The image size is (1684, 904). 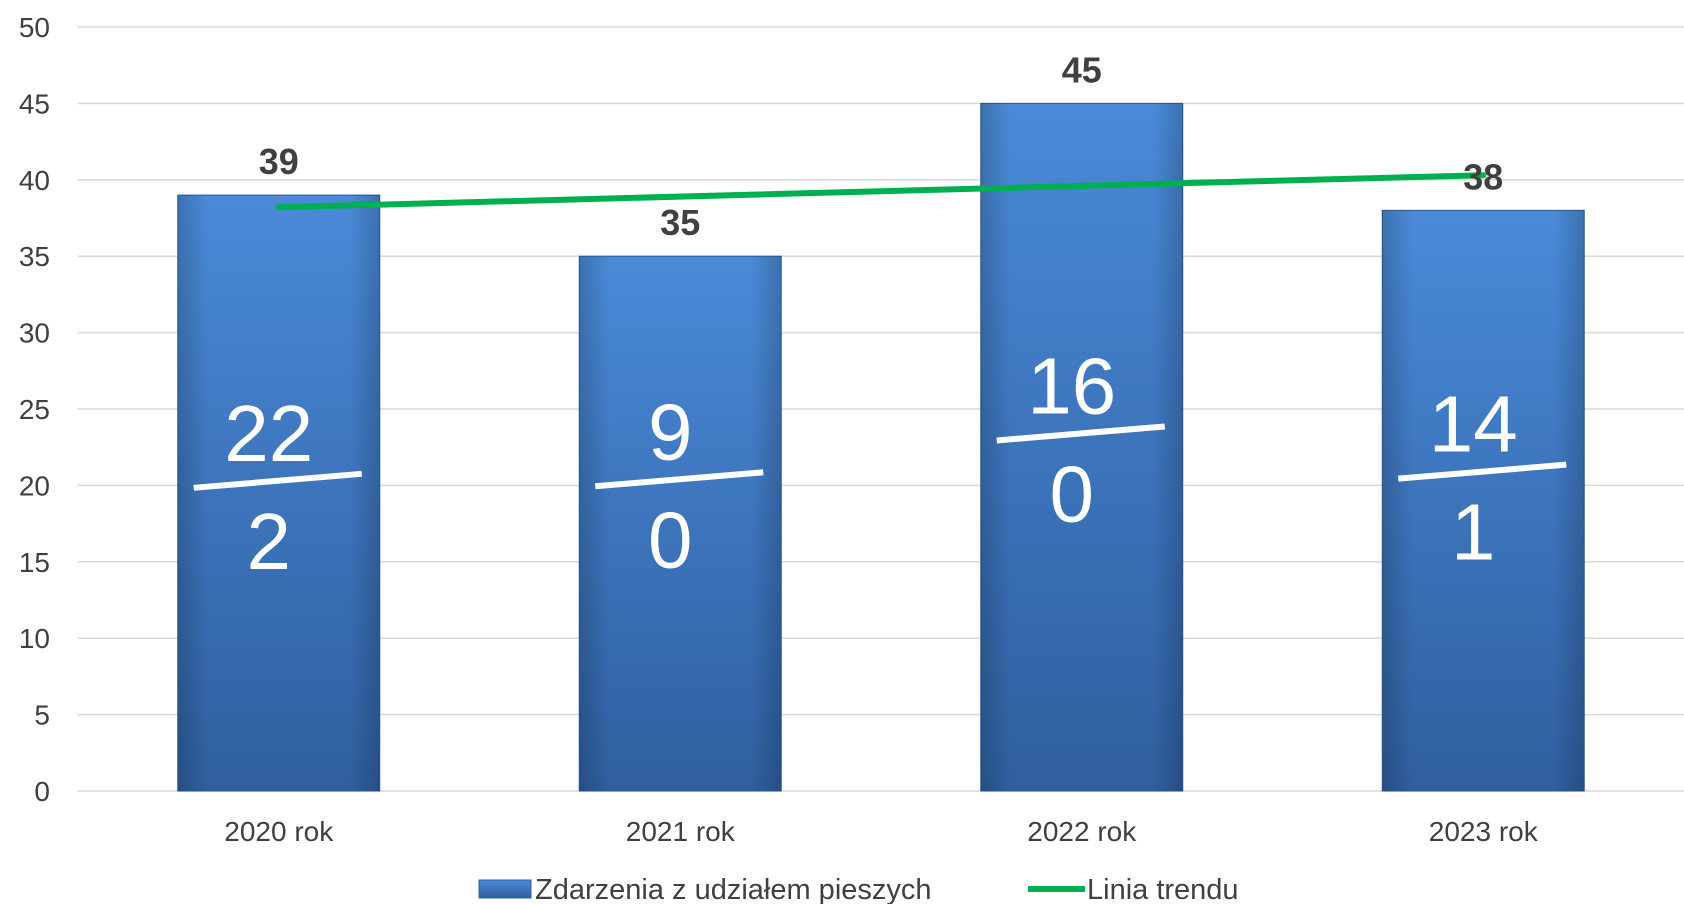 What do you see at coordinates (34, 256) in the screenshot?
I see `y-tick-label: 35` at bounding box center [34, 256].